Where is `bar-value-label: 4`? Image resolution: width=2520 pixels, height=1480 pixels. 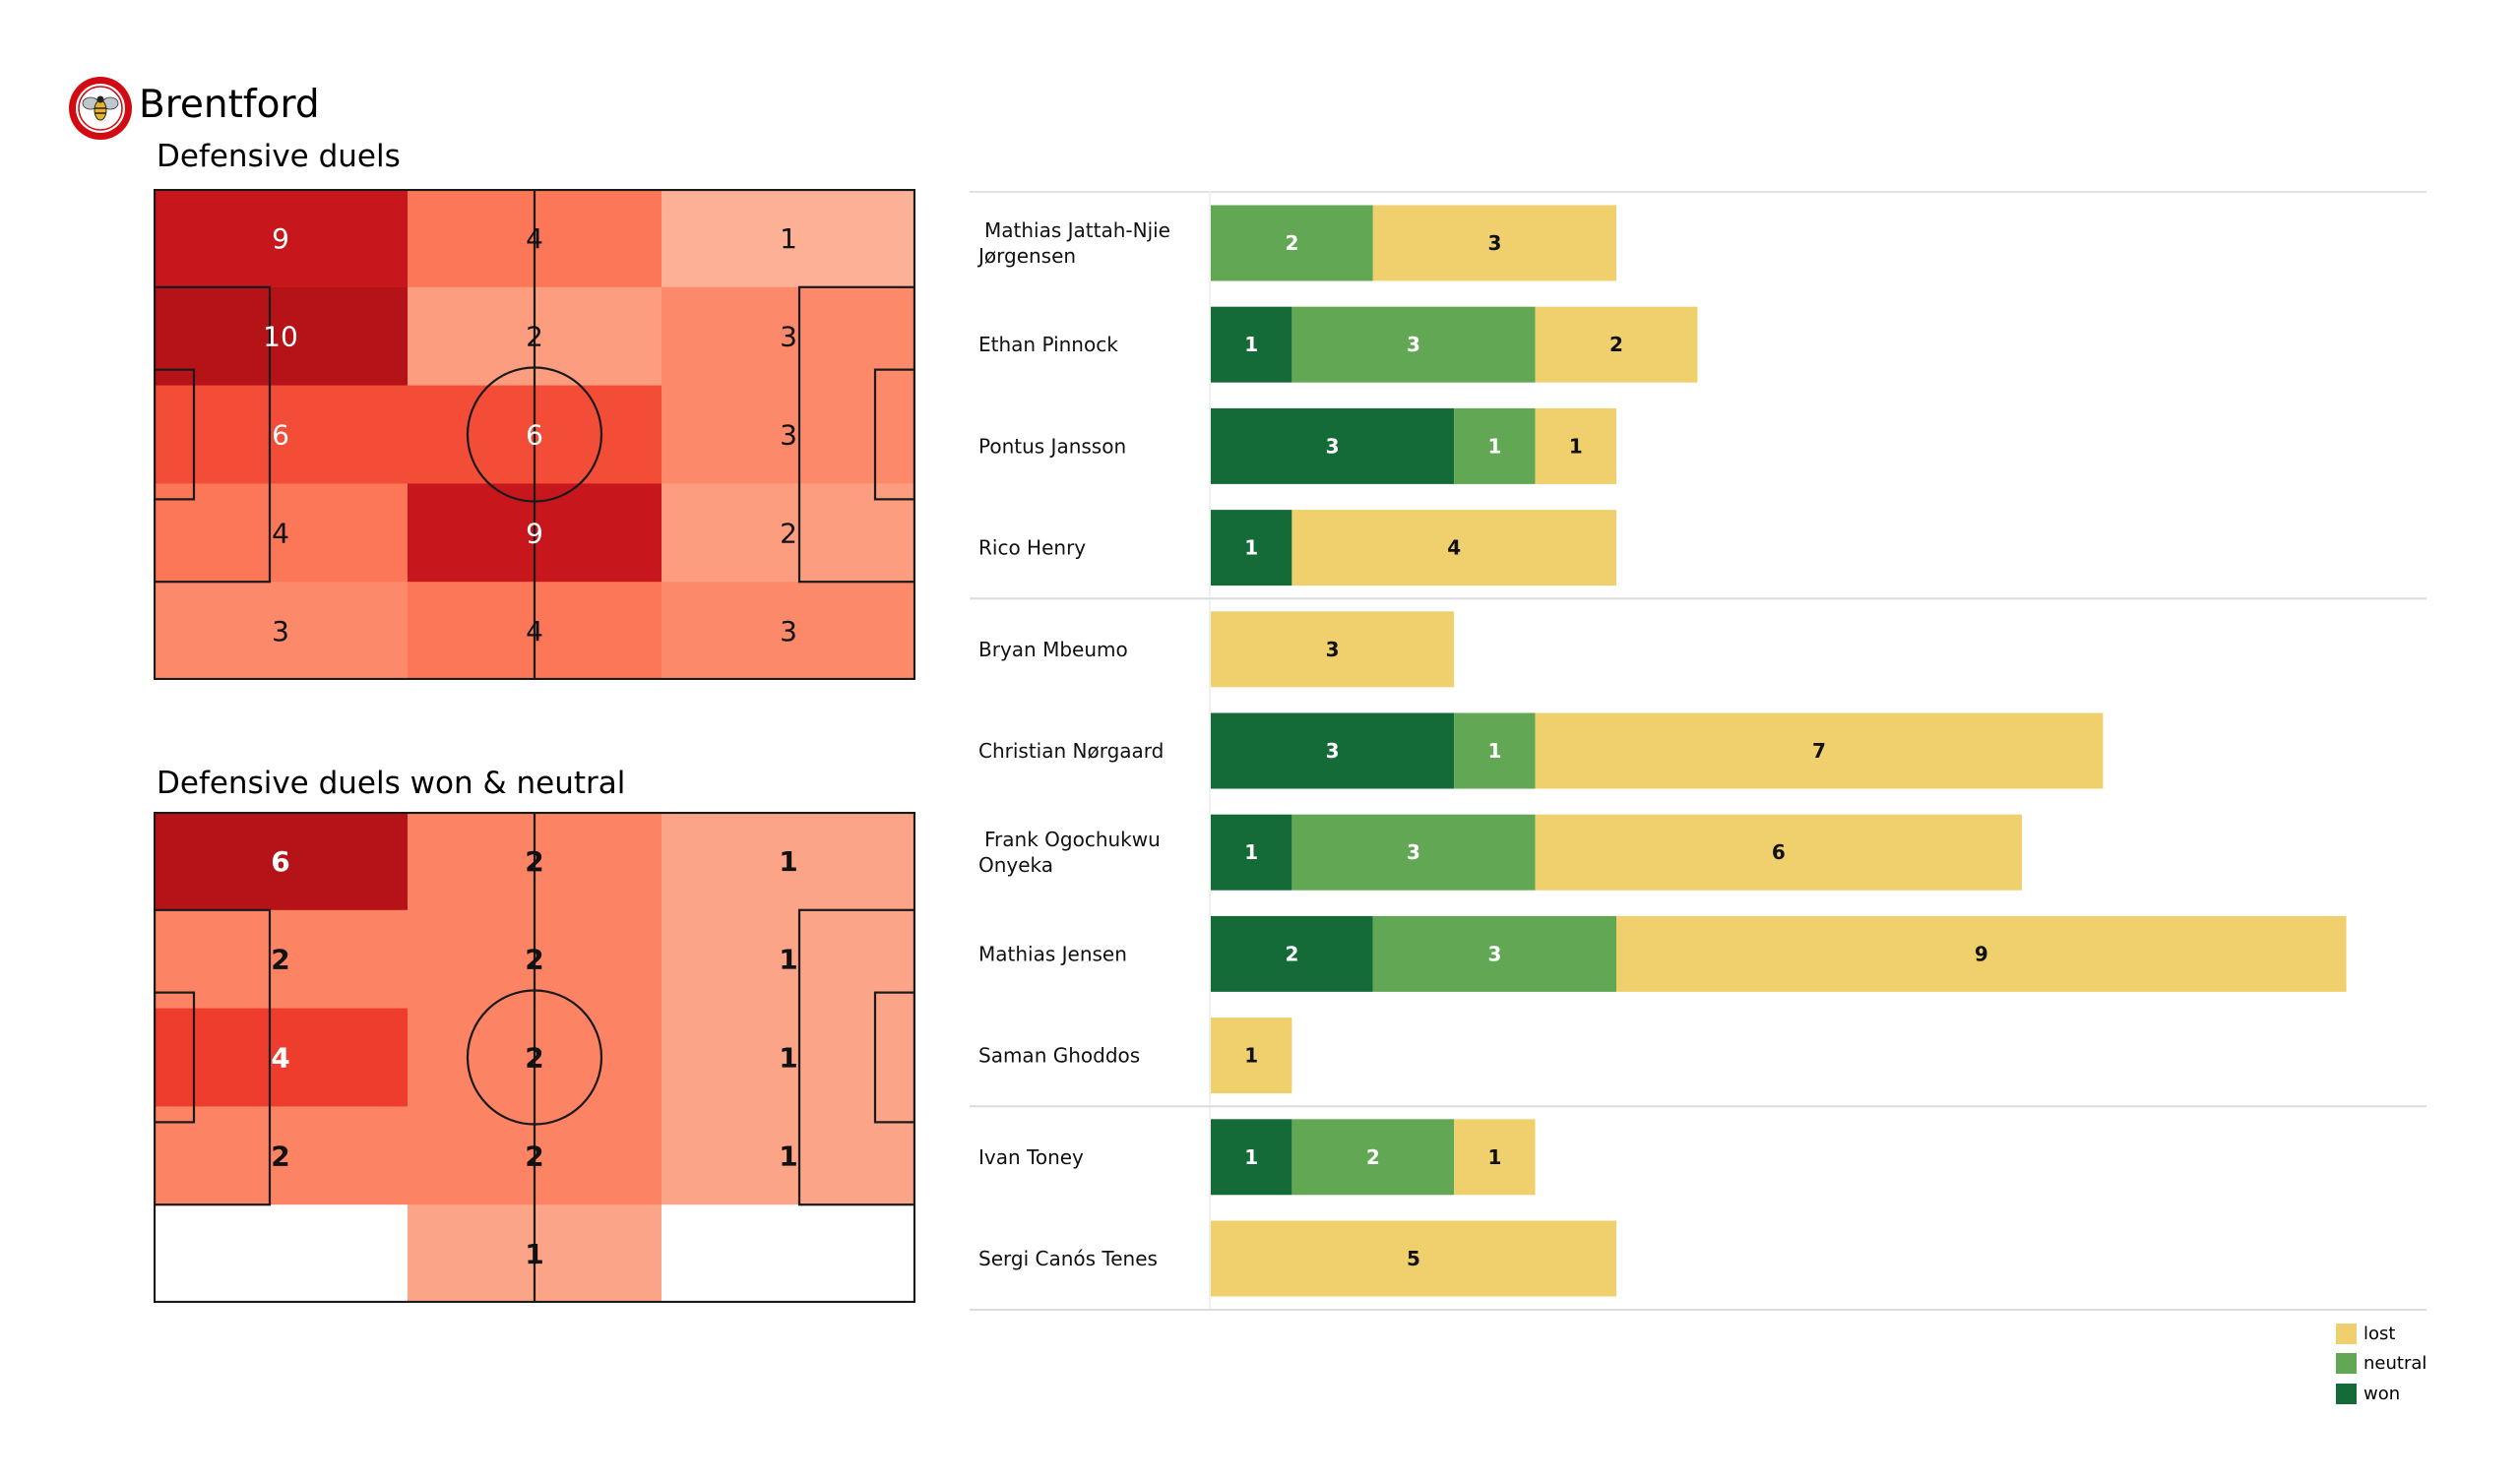
bar-value-label: 4 is located at coordinates (1454, 548).